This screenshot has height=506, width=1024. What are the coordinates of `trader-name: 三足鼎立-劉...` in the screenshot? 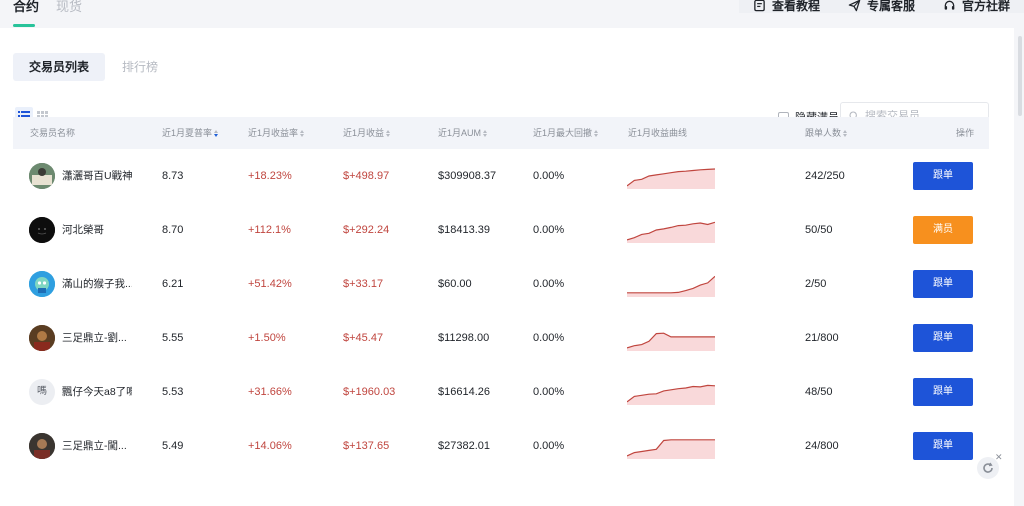 It's located at (94, 338).